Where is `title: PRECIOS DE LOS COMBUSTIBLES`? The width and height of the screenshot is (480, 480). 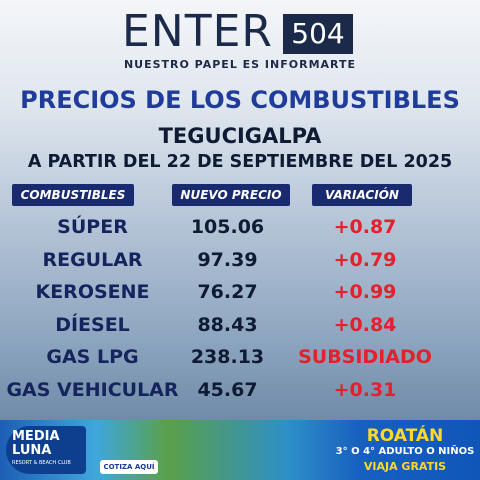 title: PRECIOS DE LOS COMBUSTIBLES is located at coordinates (240, 100).